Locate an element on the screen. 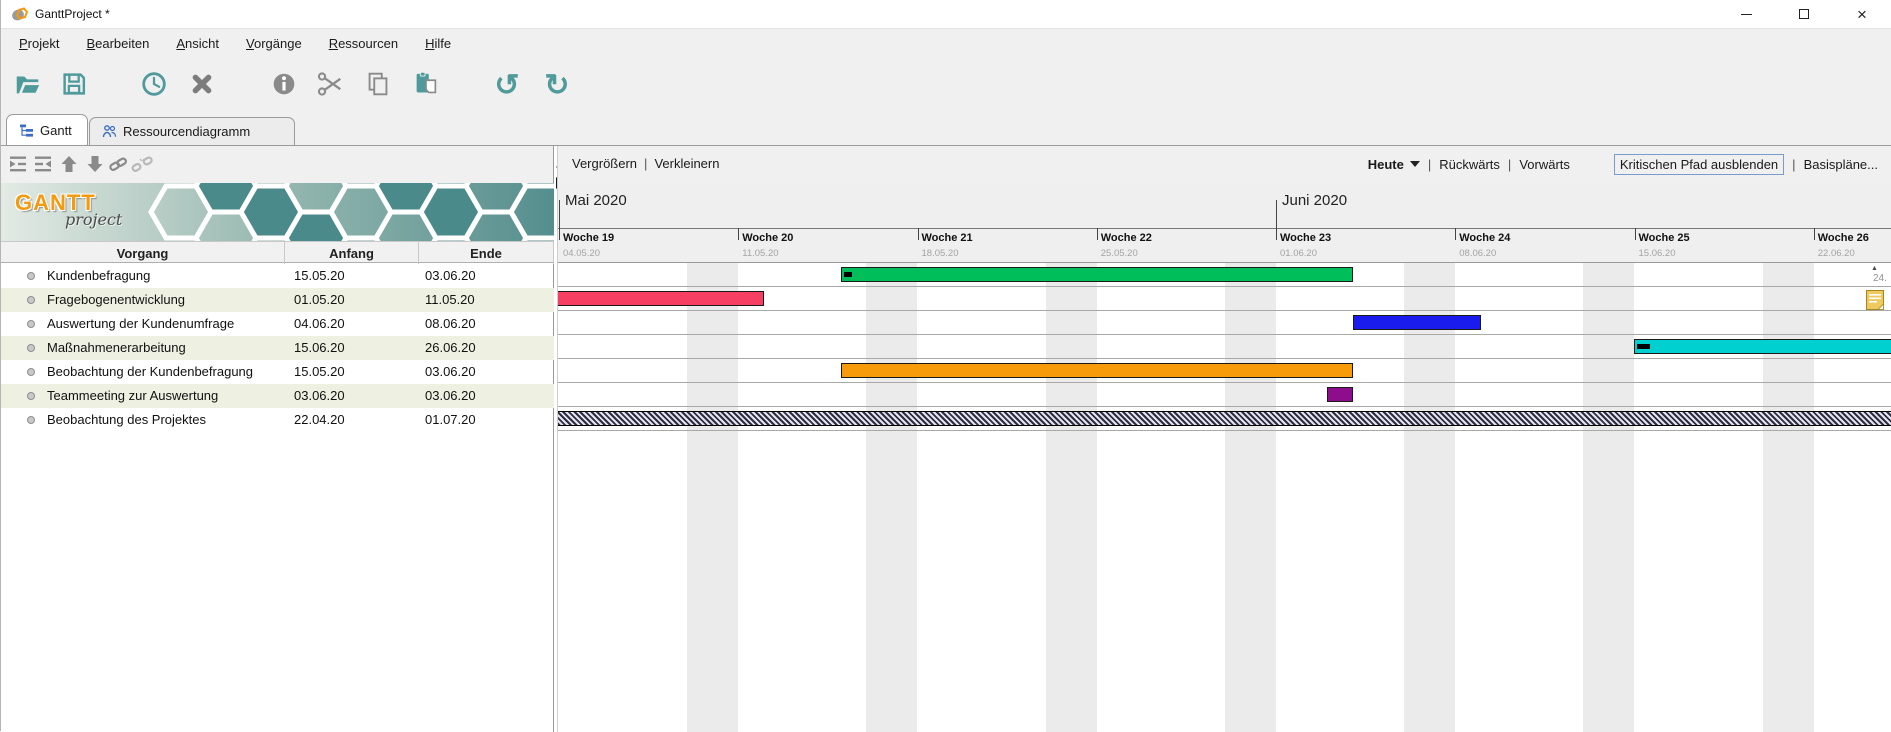 This screenshot has height=732, width=1891. unlink-button is located at coordinates (142, 164).